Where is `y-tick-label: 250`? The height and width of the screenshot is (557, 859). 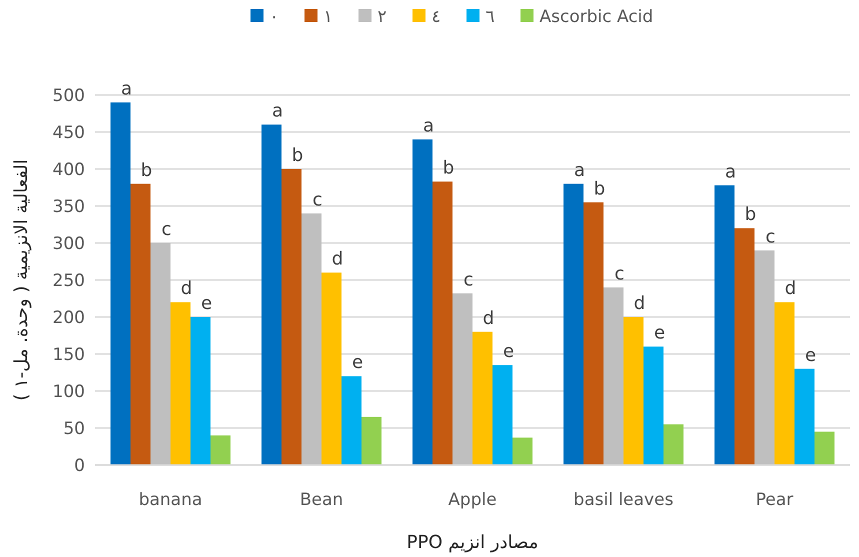 y-tick-label: 250 is located at coordinates (68, 281).